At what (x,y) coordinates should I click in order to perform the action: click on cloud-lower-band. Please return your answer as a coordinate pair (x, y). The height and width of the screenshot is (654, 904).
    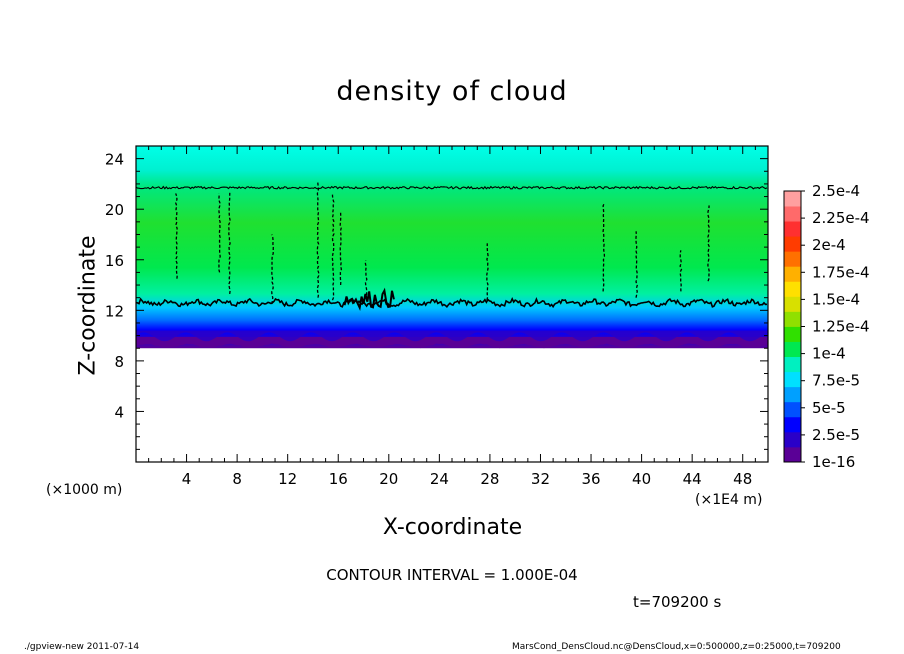
    Looking at the image, I should click on (452, 336).